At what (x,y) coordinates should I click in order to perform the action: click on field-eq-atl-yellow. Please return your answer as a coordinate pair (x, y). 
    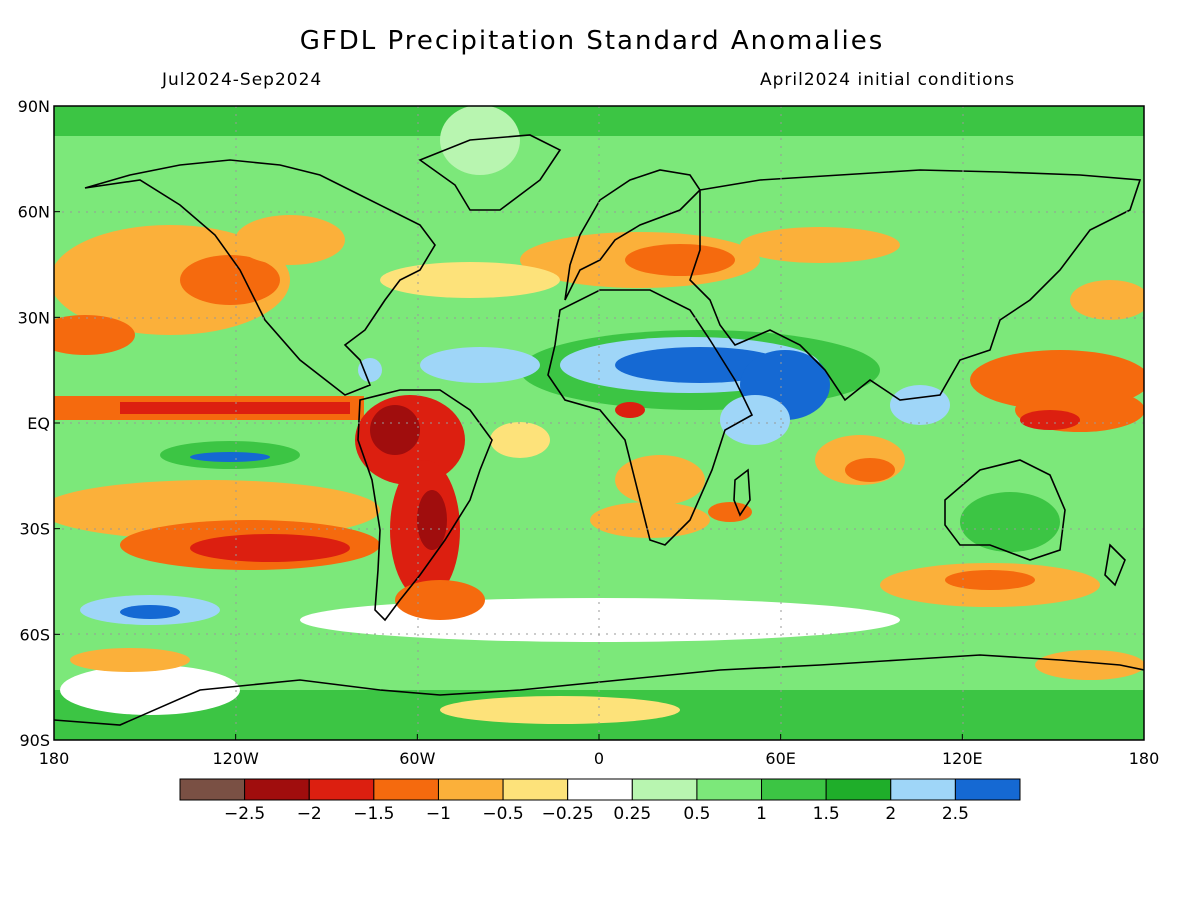
    Looking at the image, I should click on (520, 440).